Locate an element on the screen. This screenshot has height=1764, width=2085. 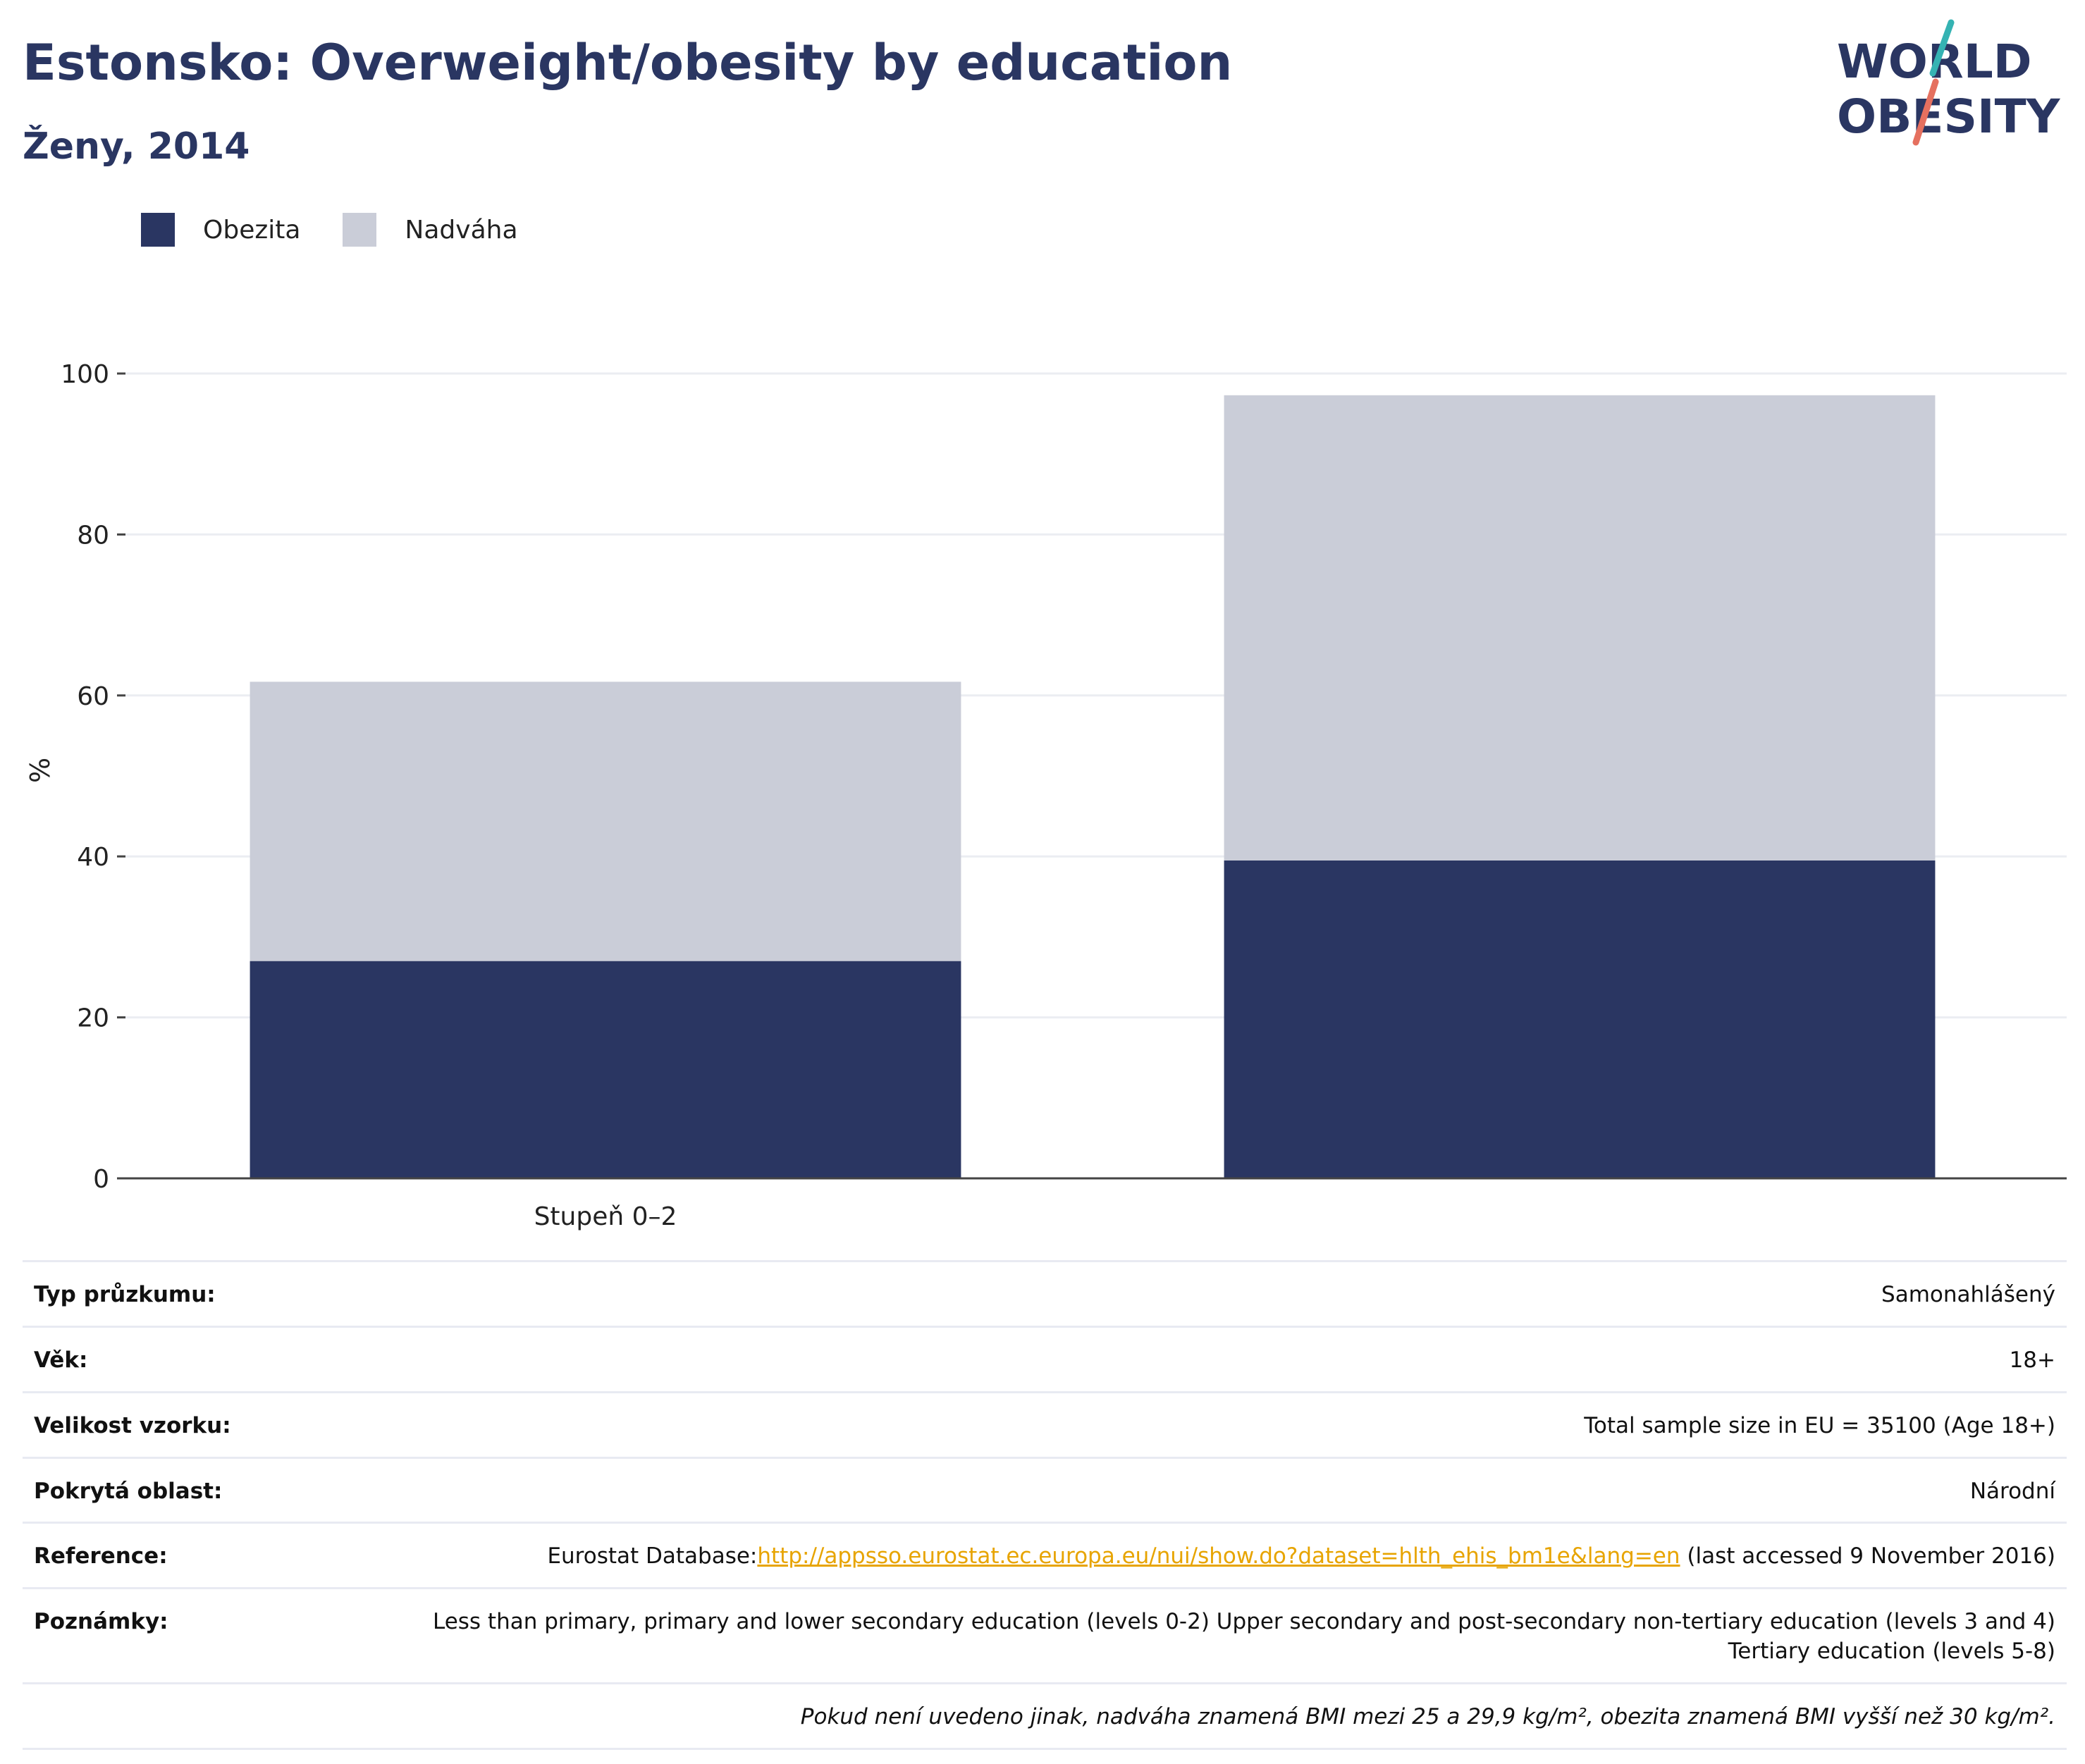
logo-line-obesity: OBESITY is located at coordinates (1949, 117).